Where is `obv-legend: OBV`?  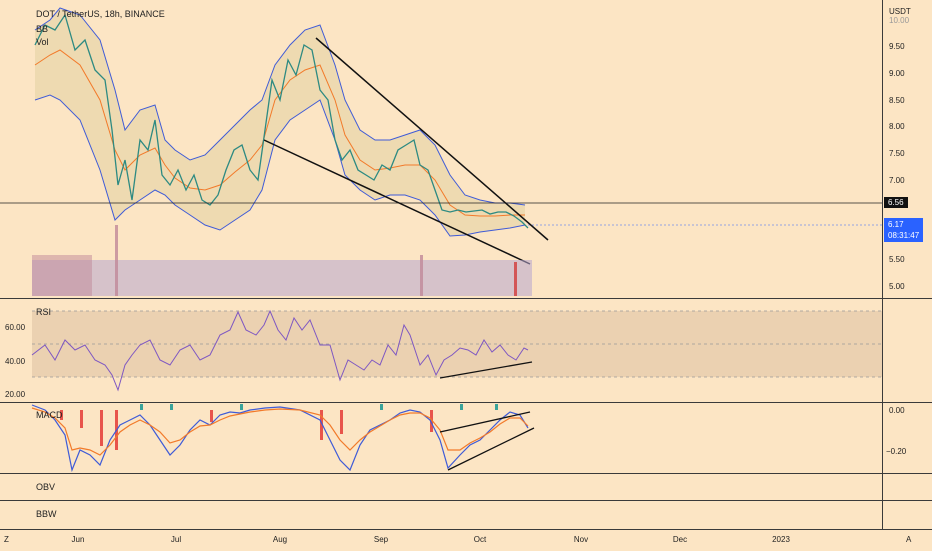 obv-legend: OBV is located at coordinates (46, 487).